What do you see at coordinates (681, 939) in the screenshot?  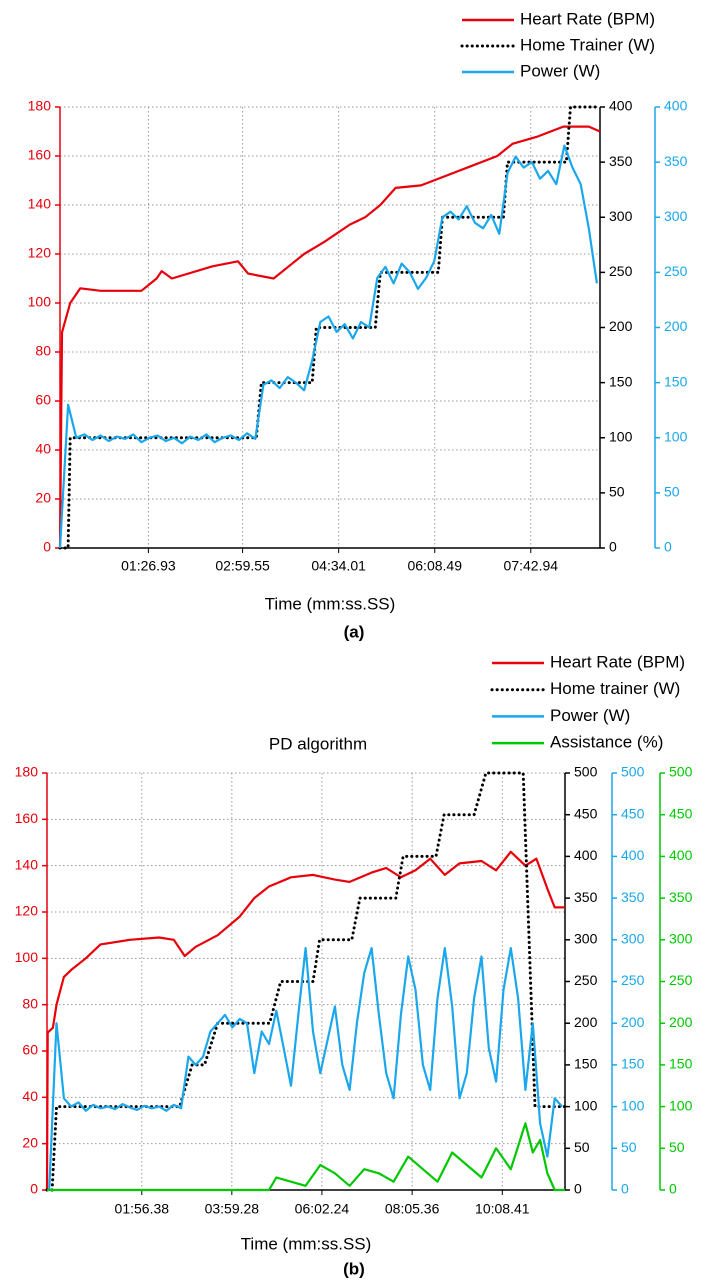 I see `y4-tick-label: 300` at bounding box center [681, 939].